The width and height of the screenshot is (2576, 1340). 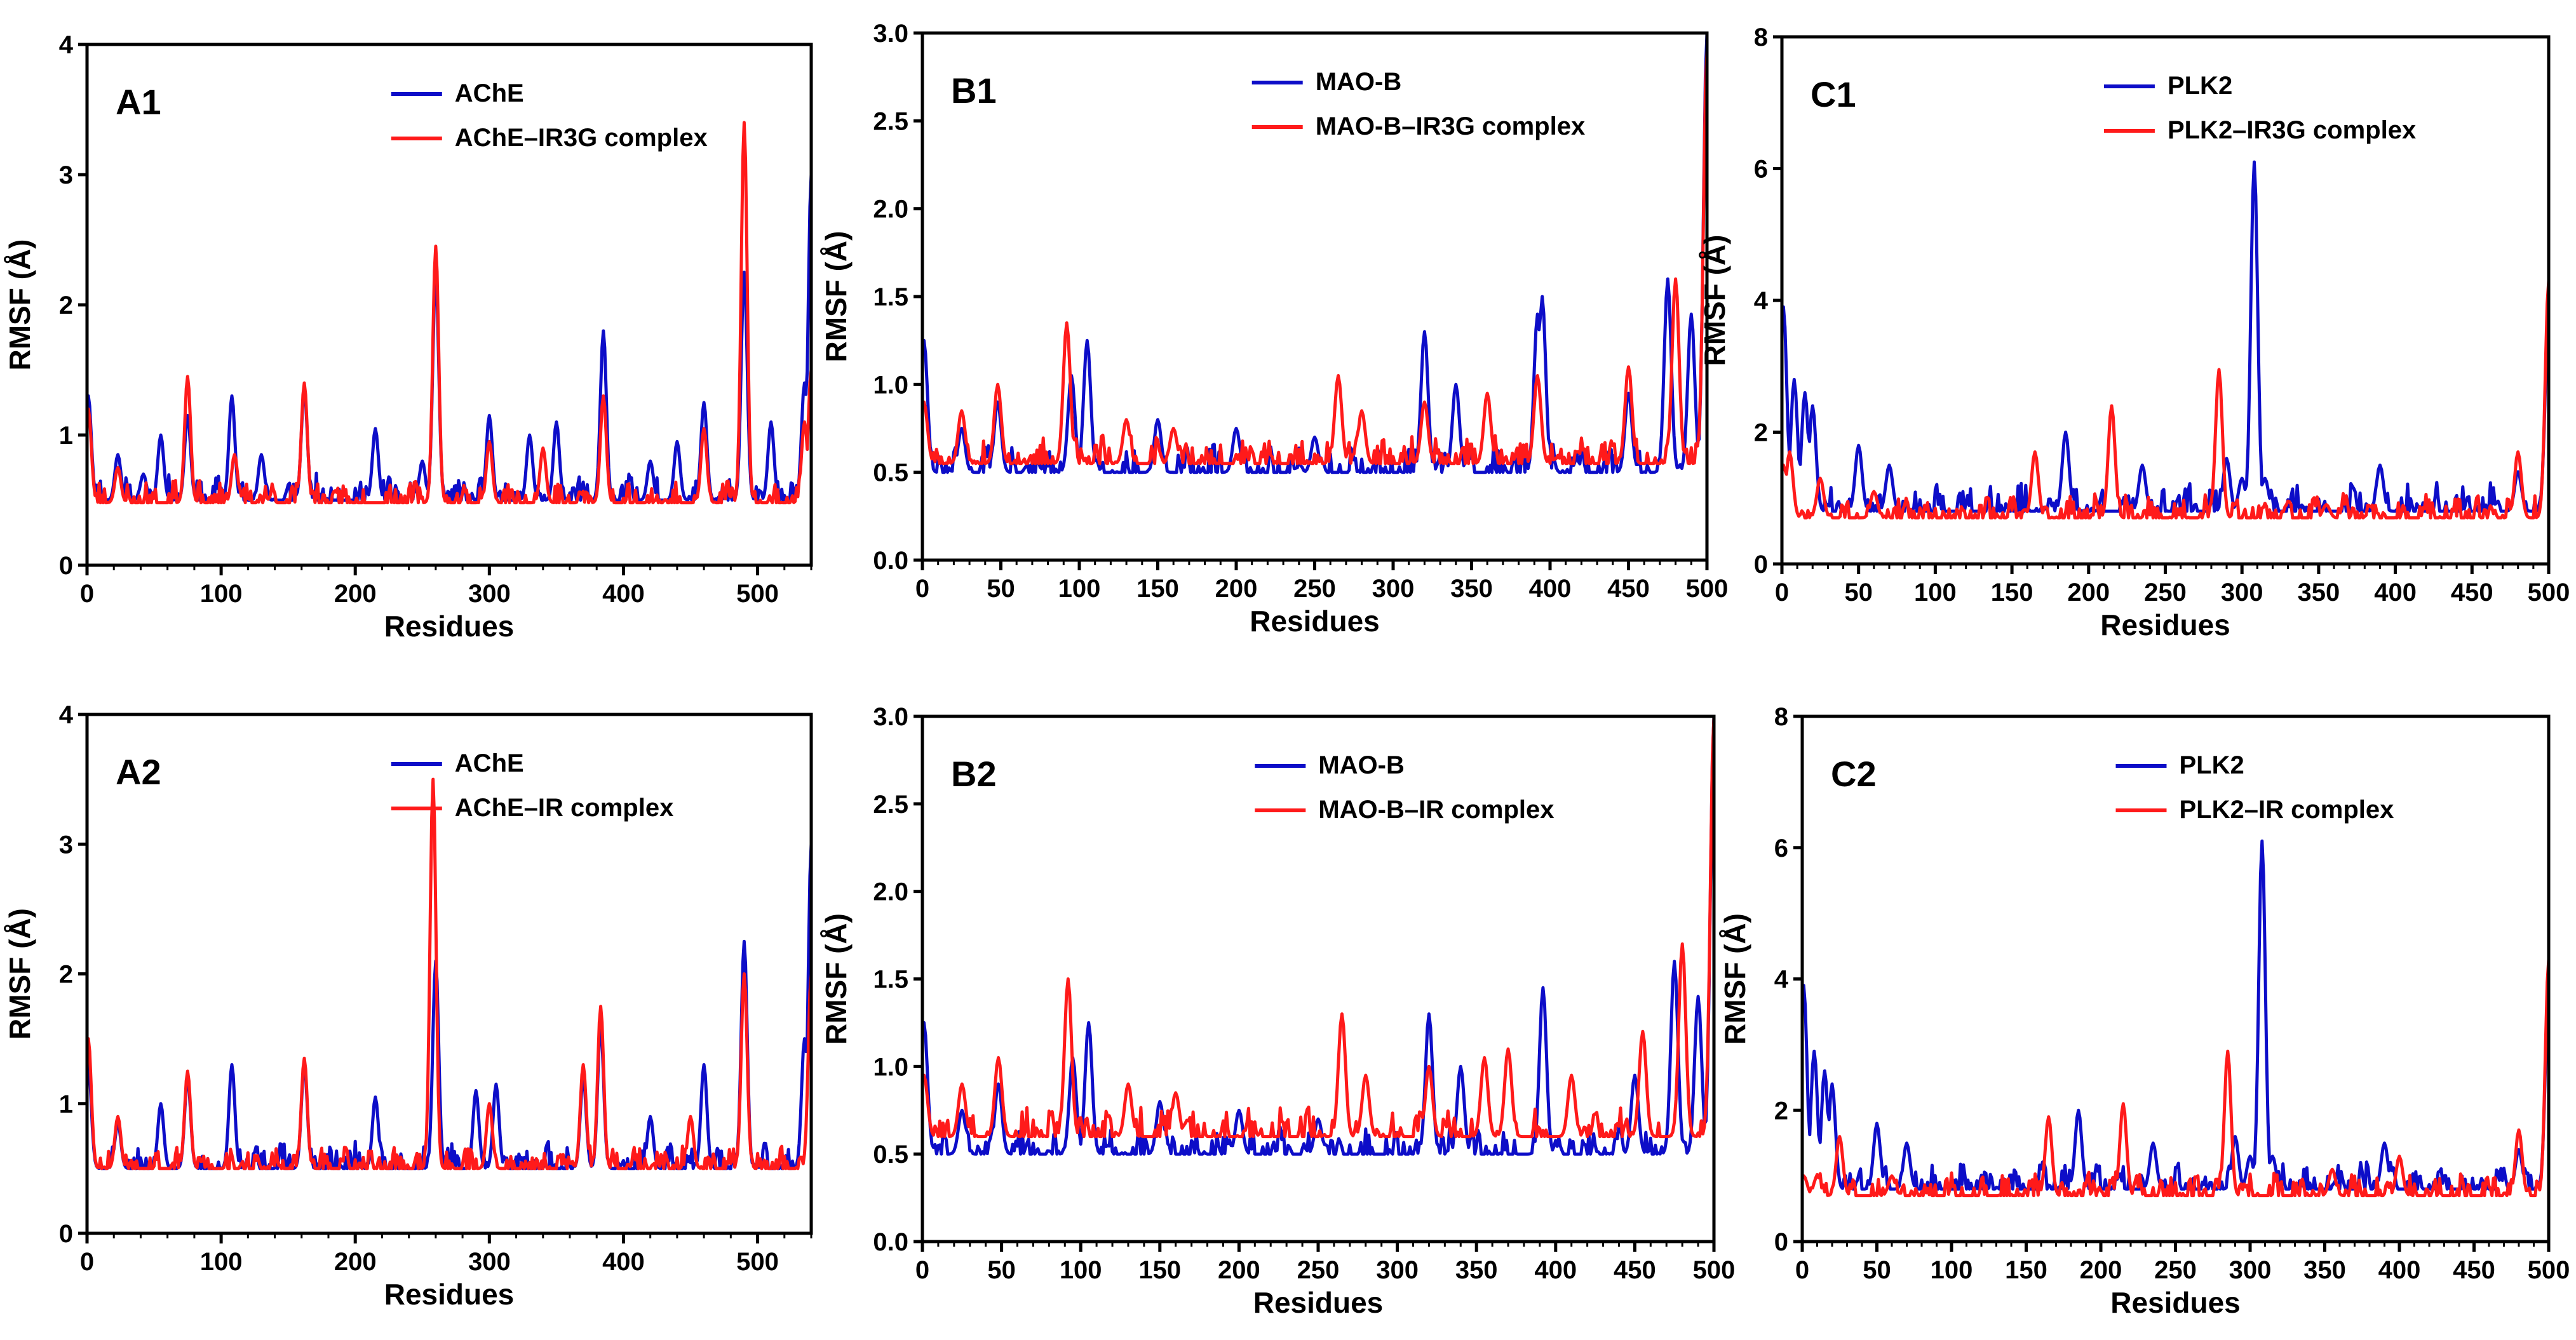 I want to click on series-line-c2-complex, so click(x=2175, y=1078).